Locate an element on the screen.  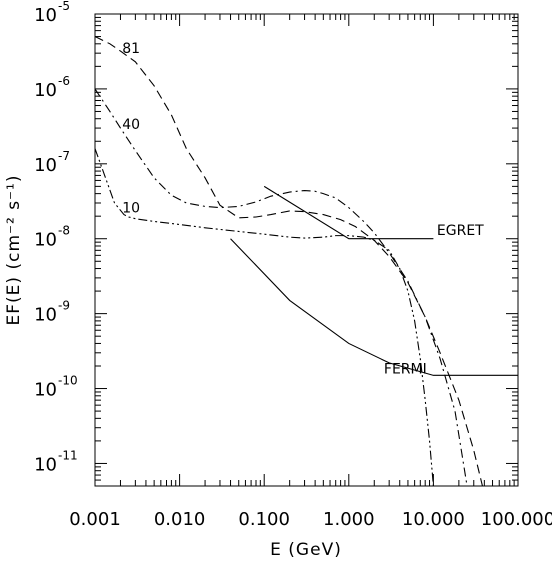
annotation-label: EGRET is located at coordinates (460, 231).